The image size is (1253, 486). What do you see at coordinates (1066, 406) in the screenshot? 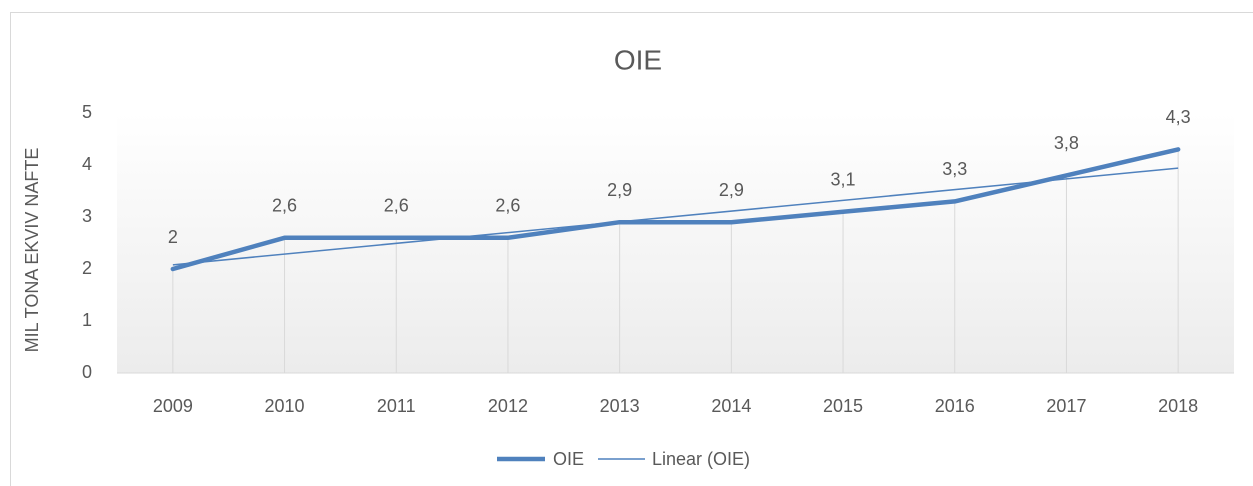
I see `x-tick-label: 2017` at bounding box center [1066, 406].